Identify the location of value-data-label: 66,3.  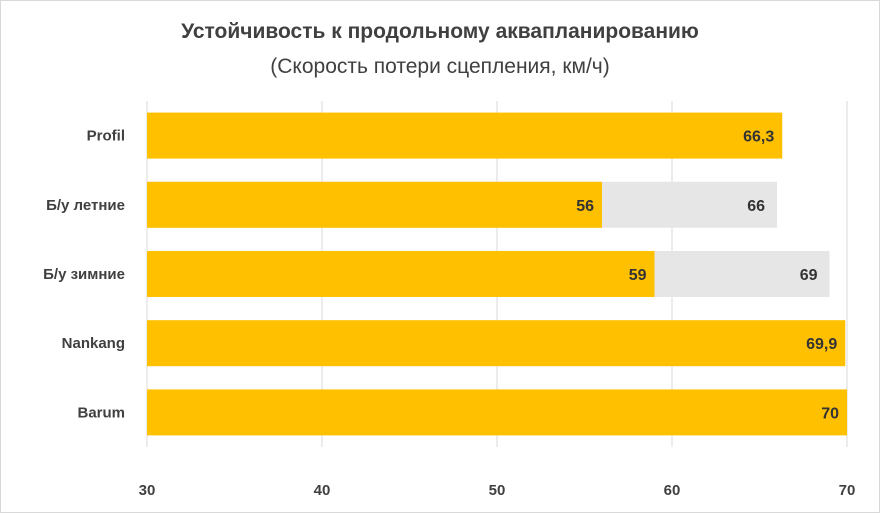
(758, 137).